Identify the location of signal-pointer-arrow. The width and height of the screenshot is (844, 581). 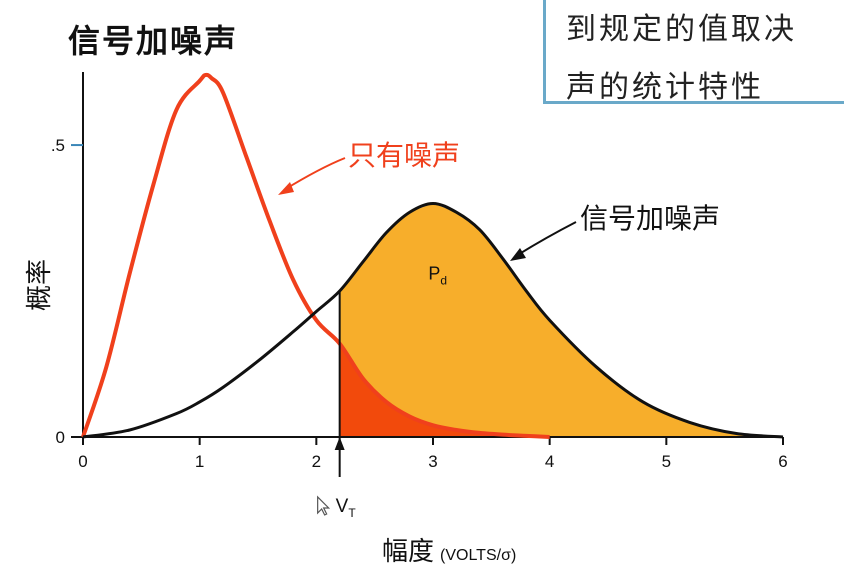
(546, 239).